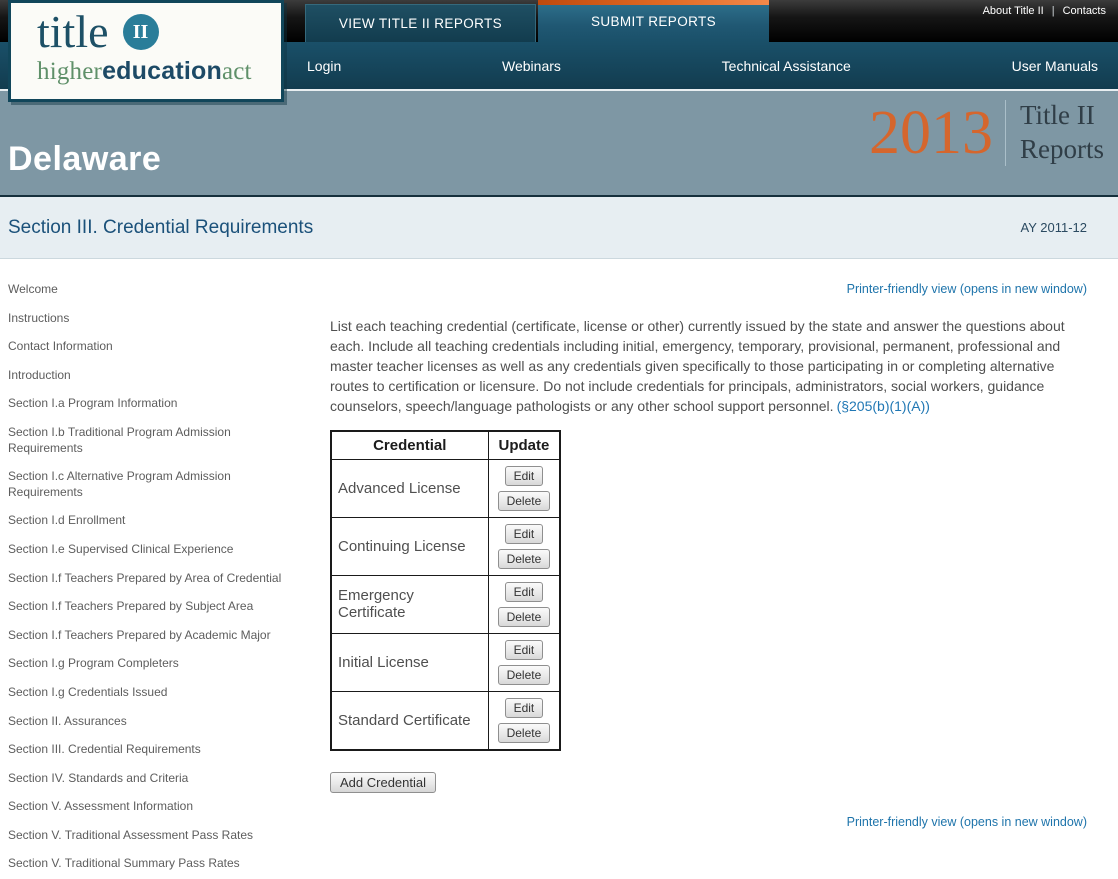 This screenshot has height=879, width=1118. I want to click on title-ii-badge-icon: II, so click(140, 32).